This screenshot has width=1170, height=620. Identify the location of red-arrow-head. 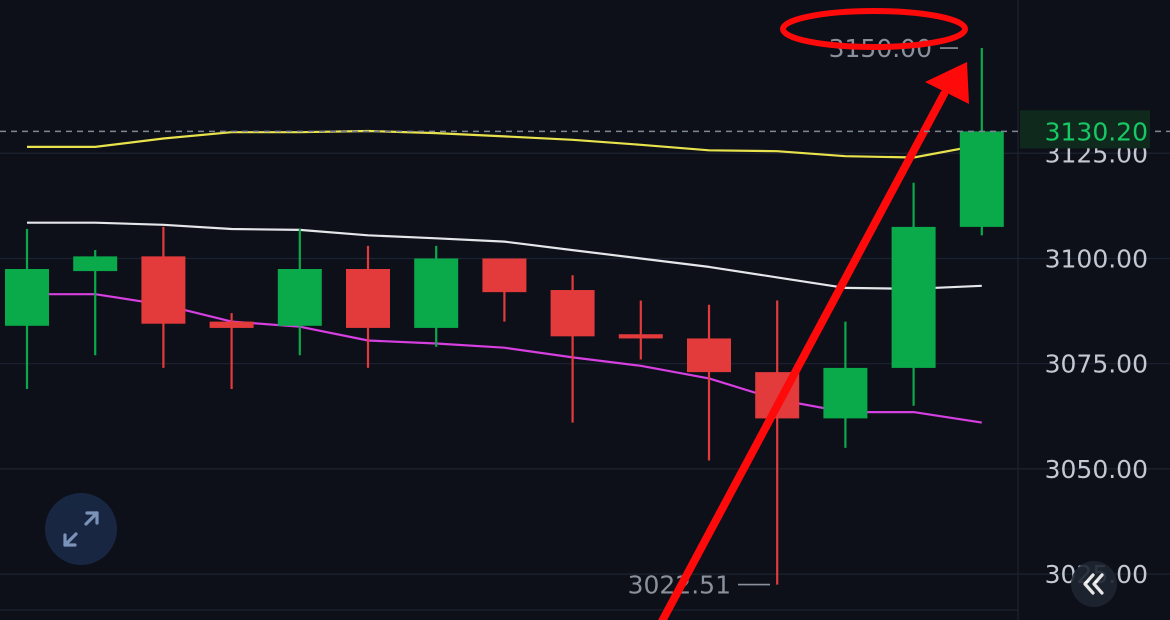
(947, 83).